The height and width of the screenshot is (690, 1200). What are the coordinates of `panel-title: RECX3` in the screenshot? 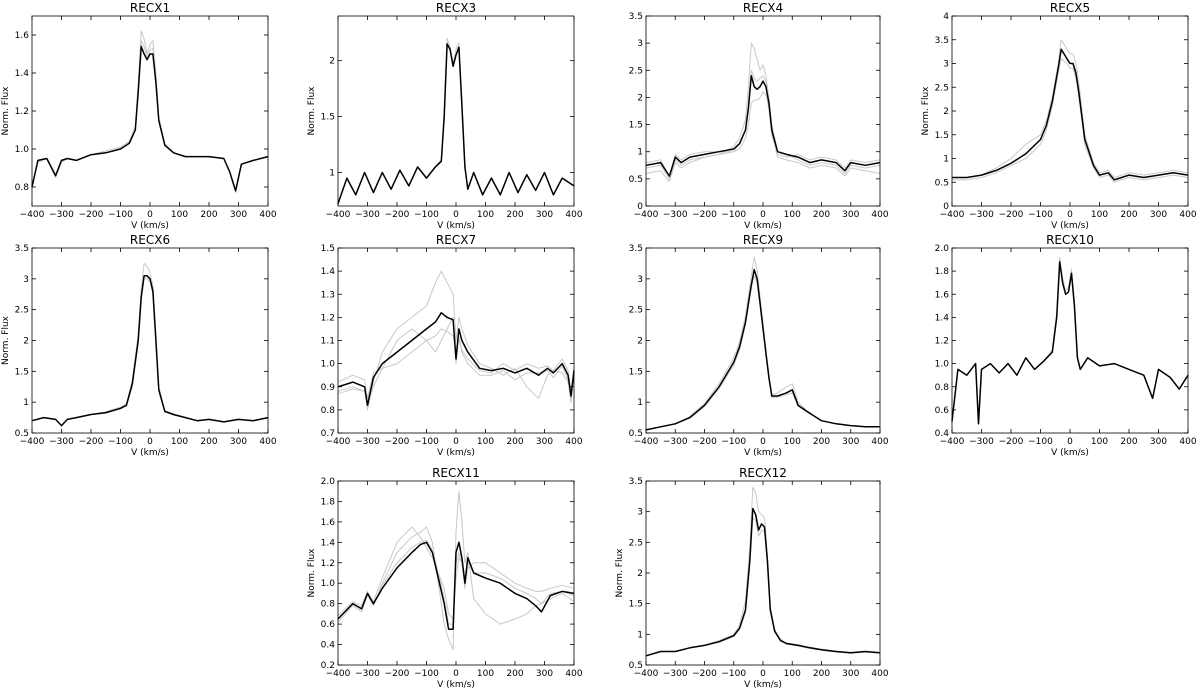 It's located at (456, 8).